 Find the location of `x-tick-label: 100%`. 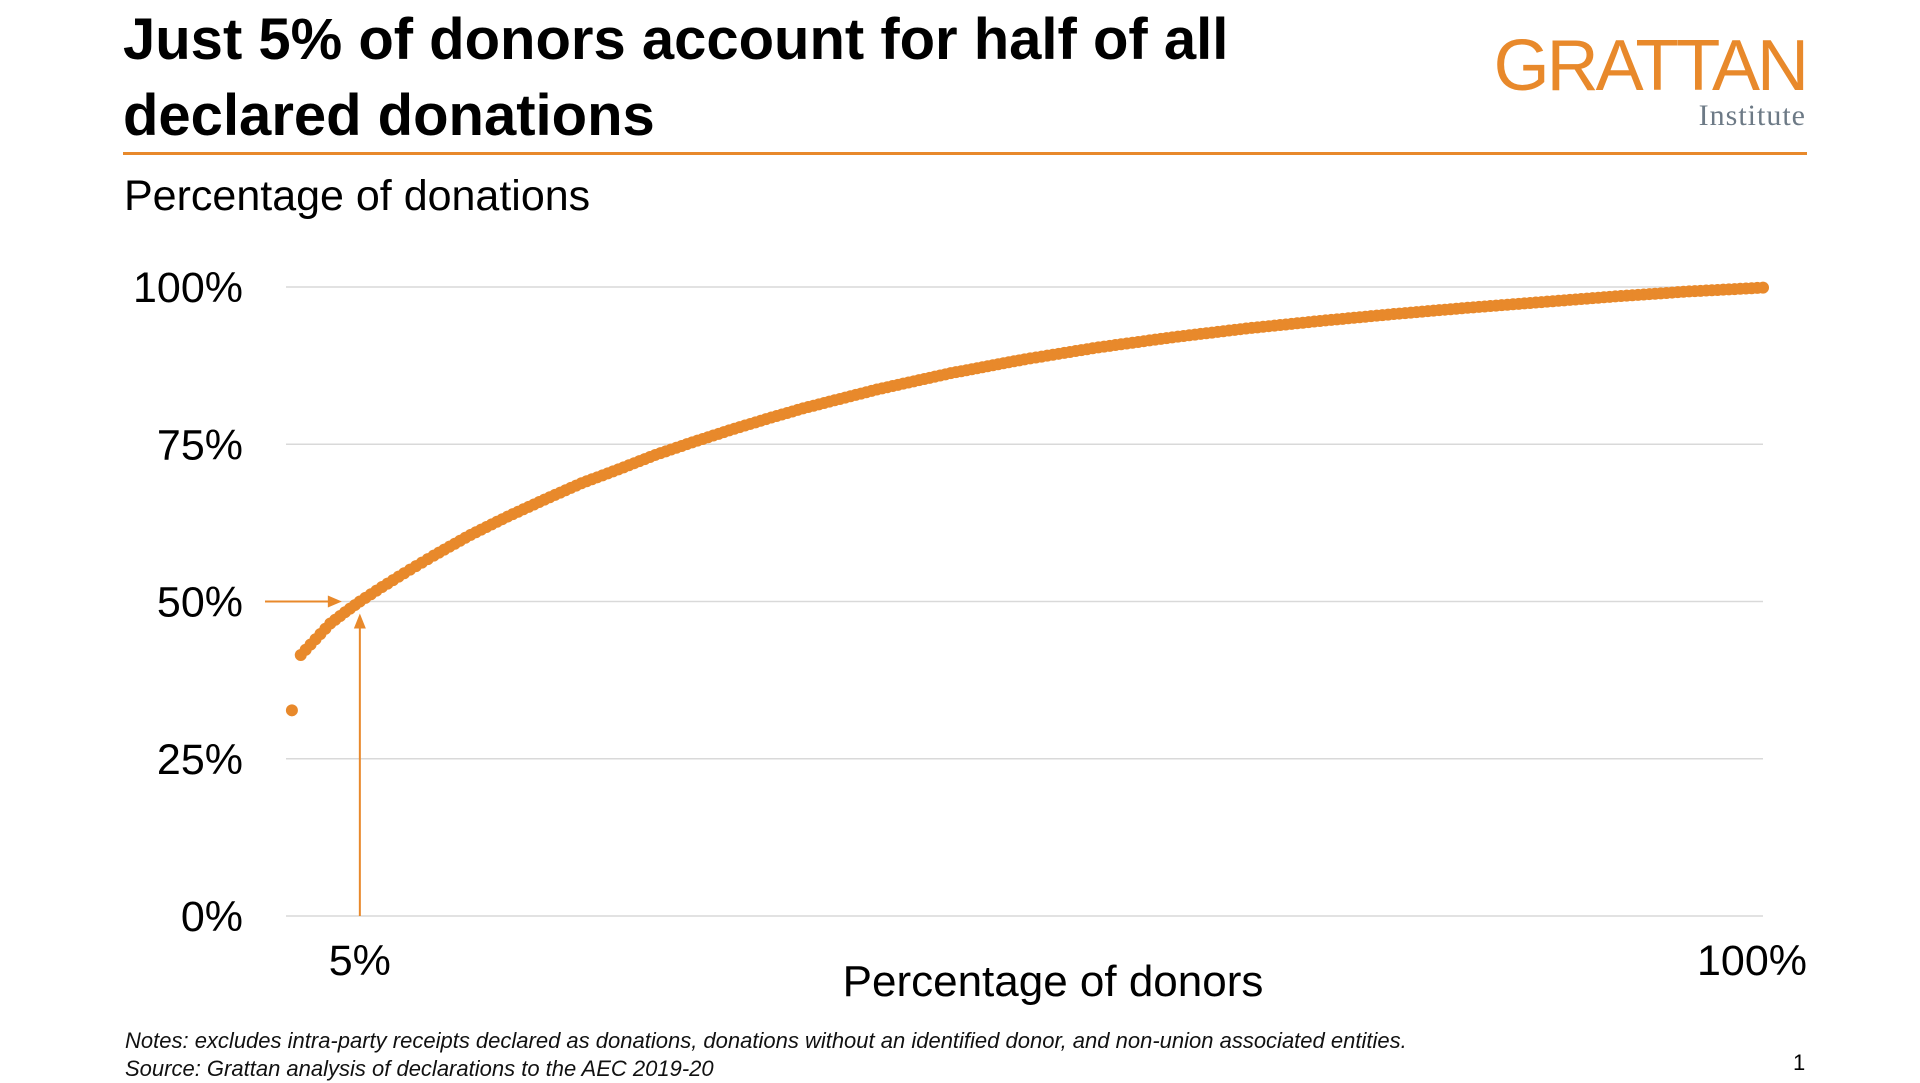

x-tick-label: 100% is located at coordinates (1752, 961).